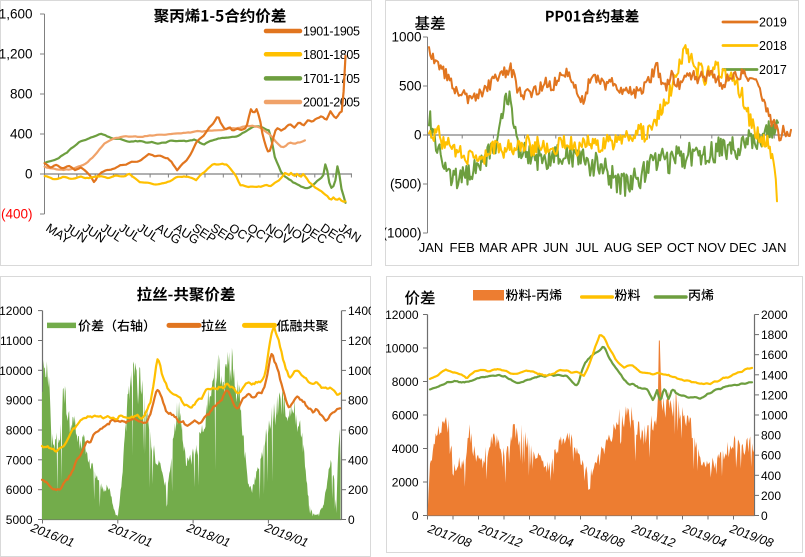 This screenshot has width=805, height=557. What do you see at coordinates (712, 247) in the screenshot?
I see `svg-text: NOV` at bounding box center [712, 247].